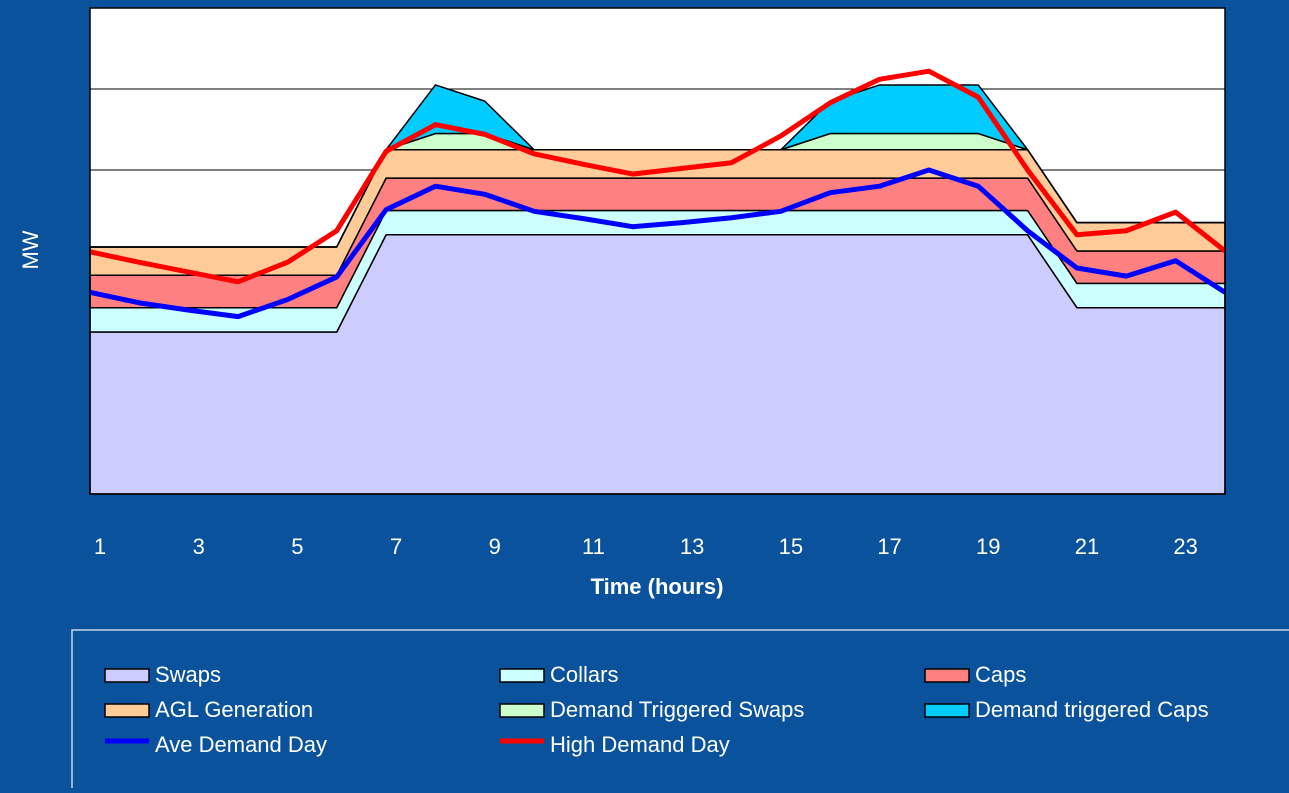 Image resolution: width=1289 pixels, height=793 pixels. What do you see at coordinates (234, 709) in the screenshot?
I see `legend-label: AGL Generation` at bounding box center [234, 709].